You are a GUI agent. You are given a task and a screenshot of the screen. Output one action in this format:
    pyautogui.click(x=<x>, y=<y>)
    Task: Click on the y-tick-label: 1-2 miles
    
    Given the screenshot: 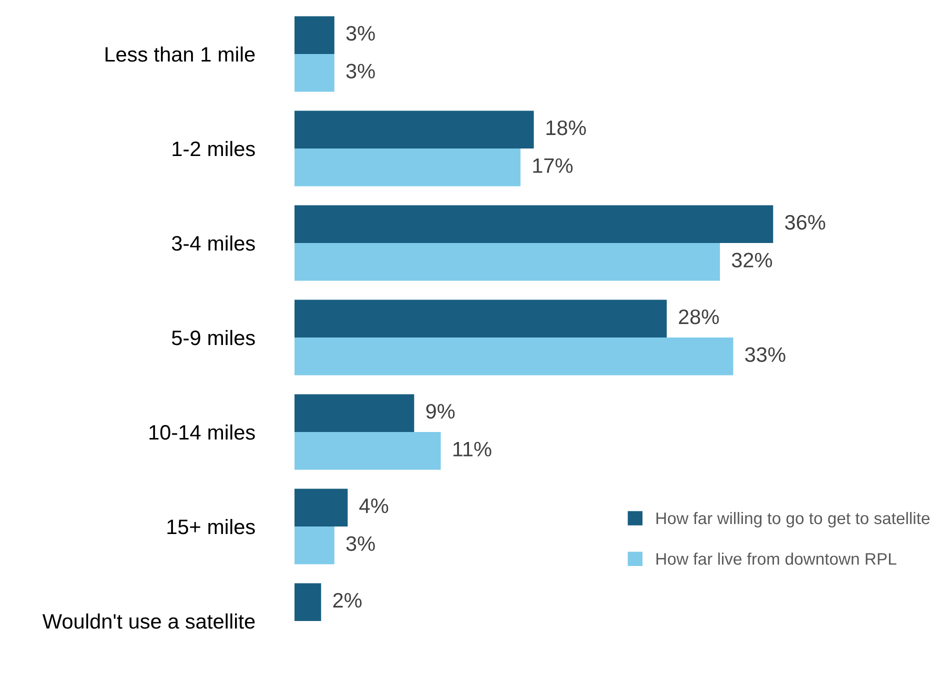 What is the action you would take?
    pyautogui.click(x=213, y=148)
    